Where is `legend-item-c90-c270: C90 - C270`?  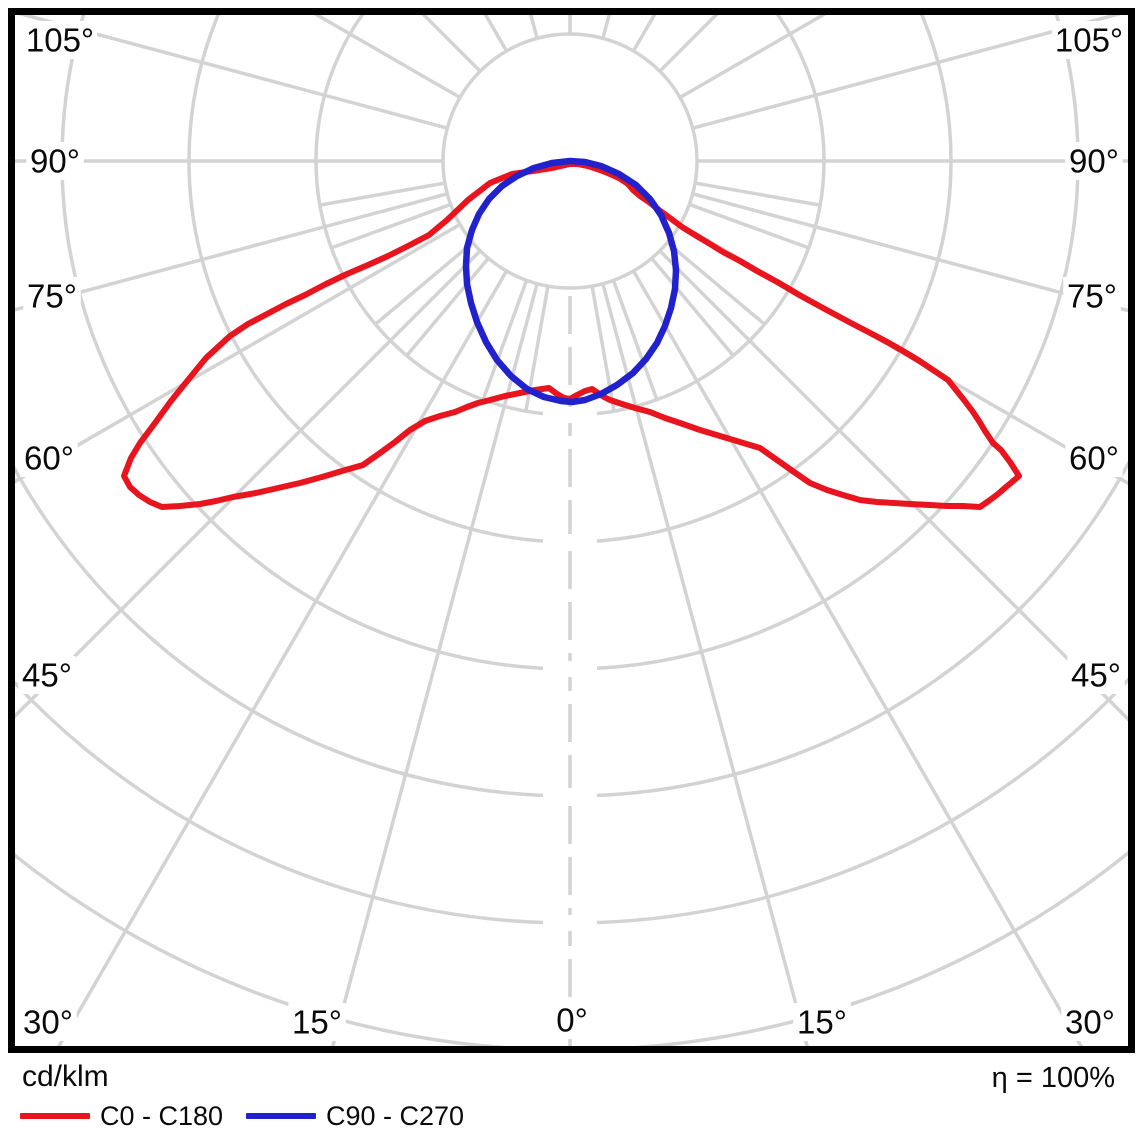
legend-item-c90-c270: C90 - C270 is located at coordinates (355, 1116).